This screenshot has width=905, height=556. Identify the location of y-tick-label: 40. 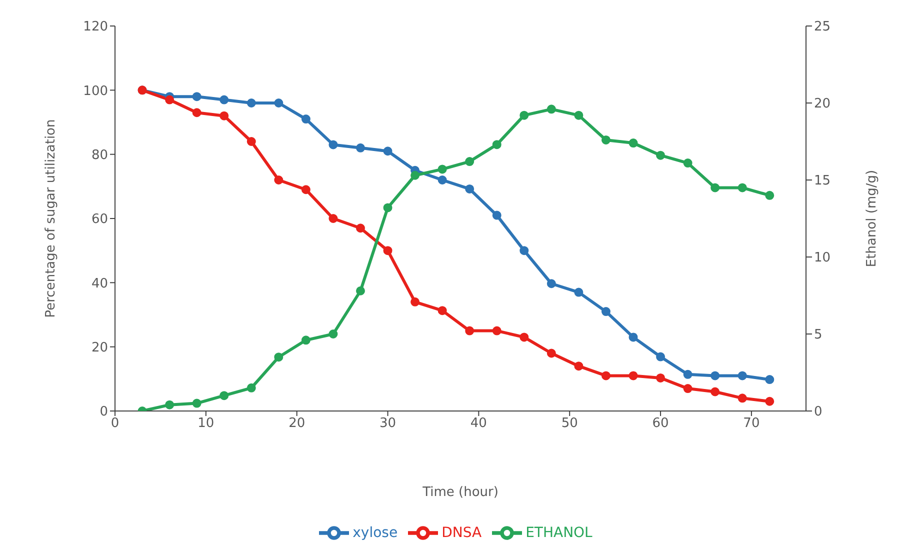
(99, 284).